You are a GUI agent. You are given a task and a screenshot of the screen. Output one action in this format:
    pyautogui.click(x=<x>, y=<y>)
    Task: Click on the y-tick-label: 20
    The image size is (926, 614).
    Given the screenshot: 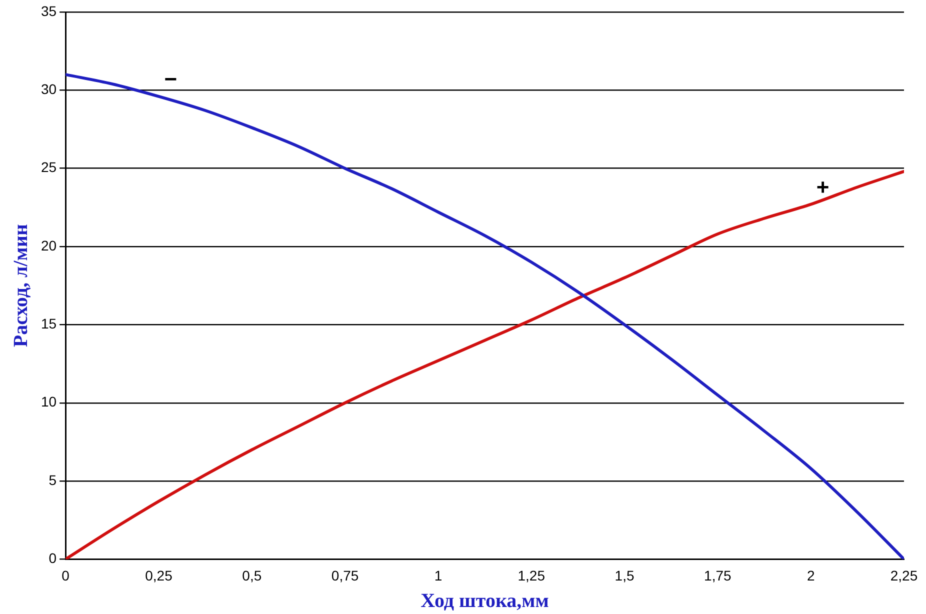 What is the action you would take?
    pyautogui.click(x=48, y=245)
    